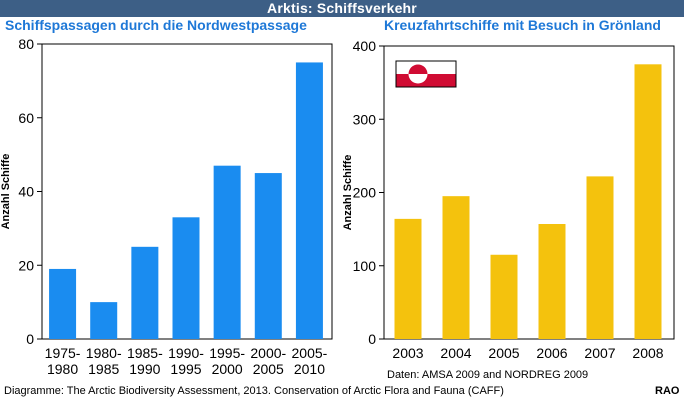 The height and width of the screenshot is (400, 684). I want to click on left-xtick-label: 1990-, so click(186, 353).